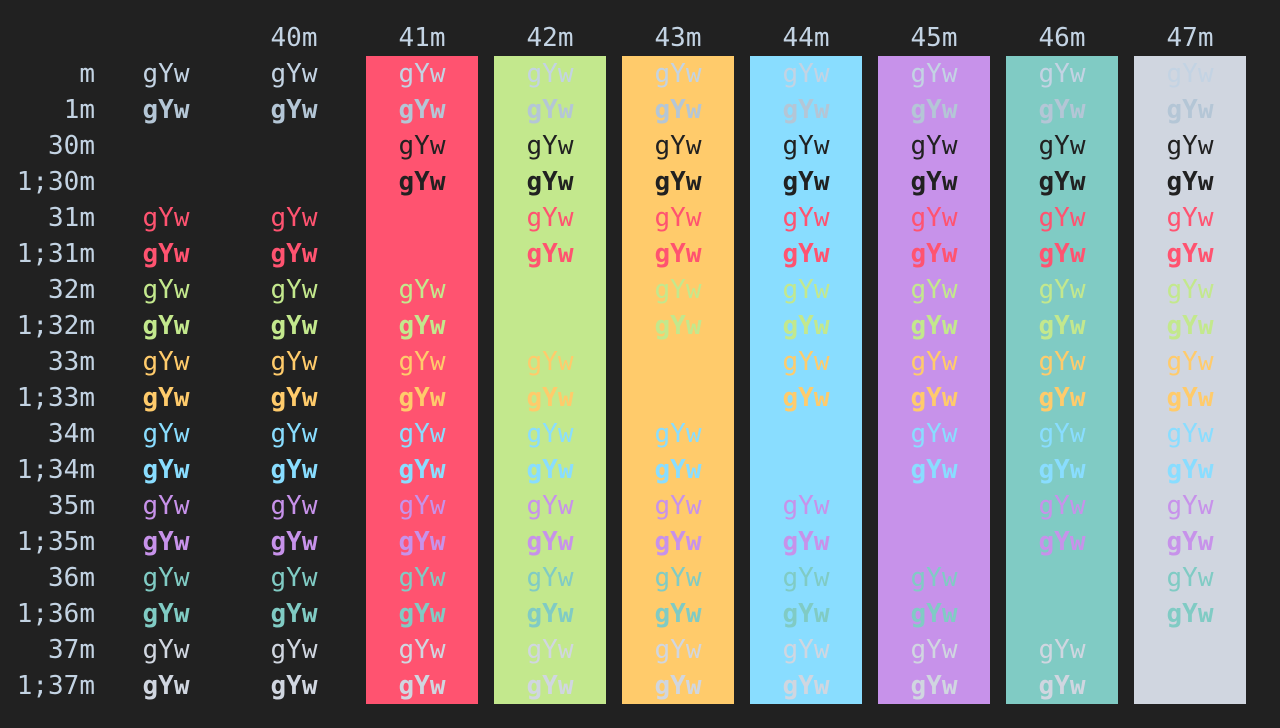 Image resolution: width=1280 pixels, height=728 pixels. Describe the element at coordinates (71, 290) in the screenshot. I see `row-label: 32m` at that location.